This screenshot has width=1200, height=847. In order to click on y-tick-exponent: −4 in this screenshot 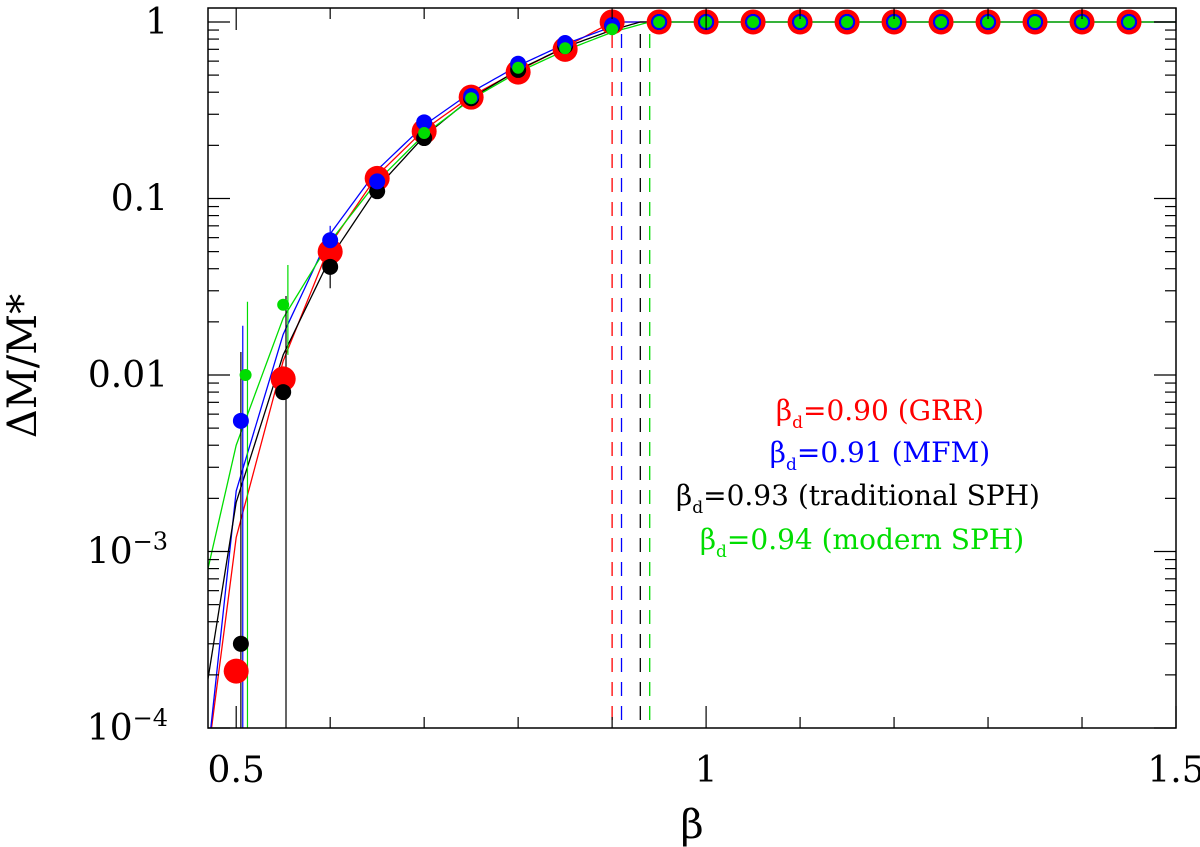, I will do `click(150, 718)`.